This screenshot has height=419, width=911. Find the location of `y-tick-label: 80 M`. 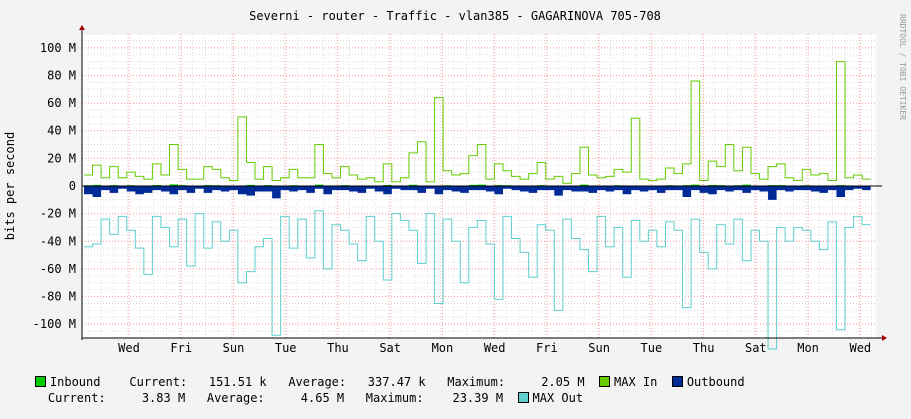

y-tick-label: 80 M is located at coordinates (61, 75).